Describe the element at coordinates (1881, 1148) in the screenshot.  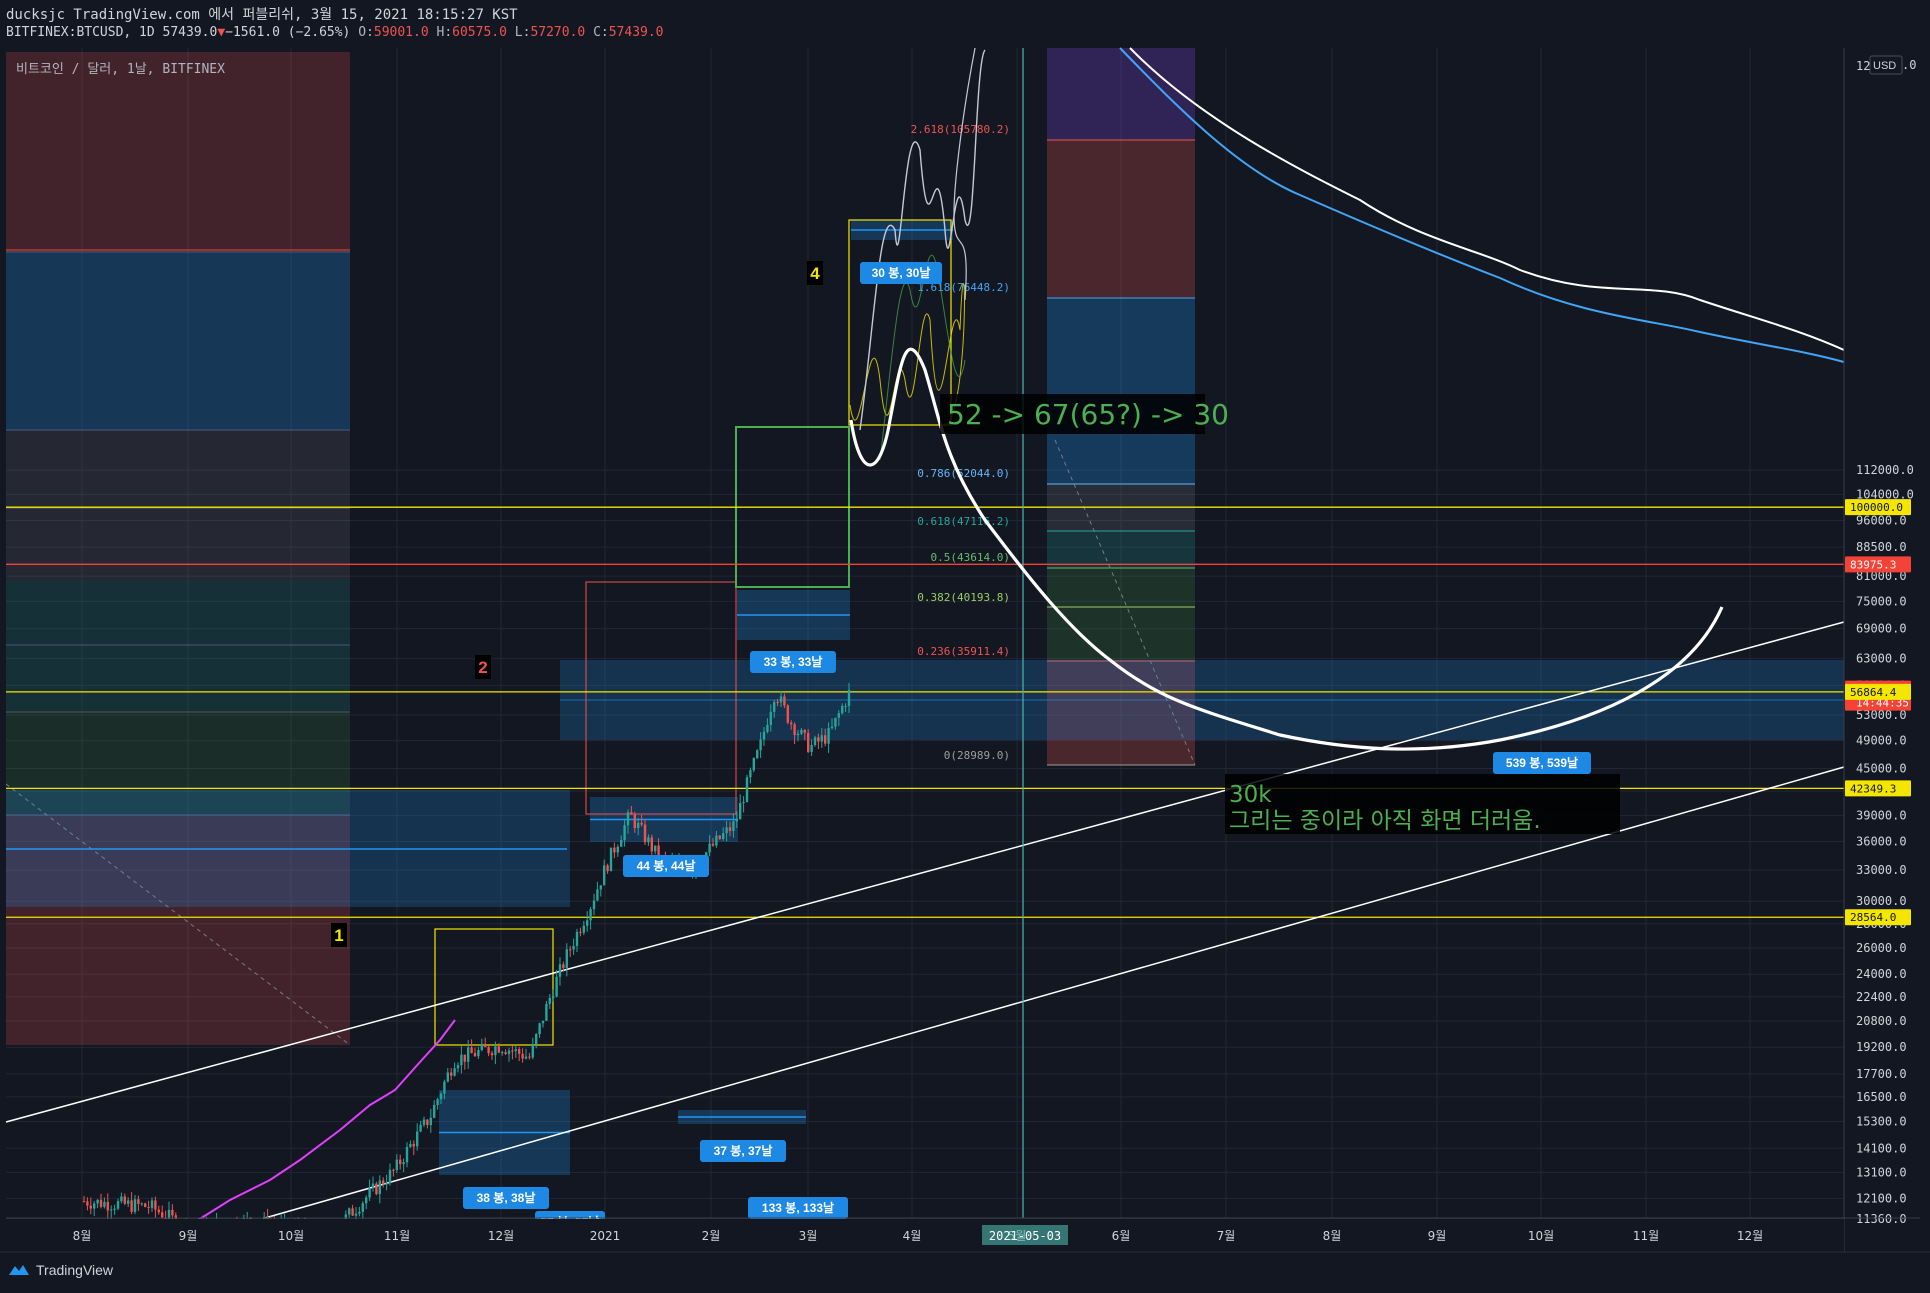
I see `y-tick-label: 14100.0` at that location.